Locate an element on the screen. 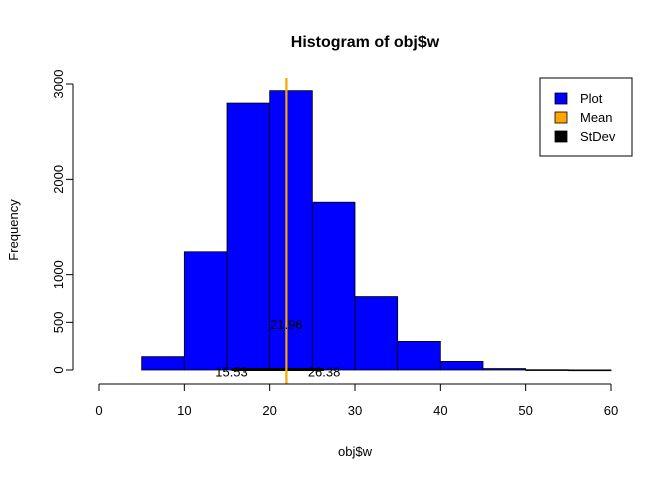  x-tick-label: 10 is located at coordinates (184, 410).